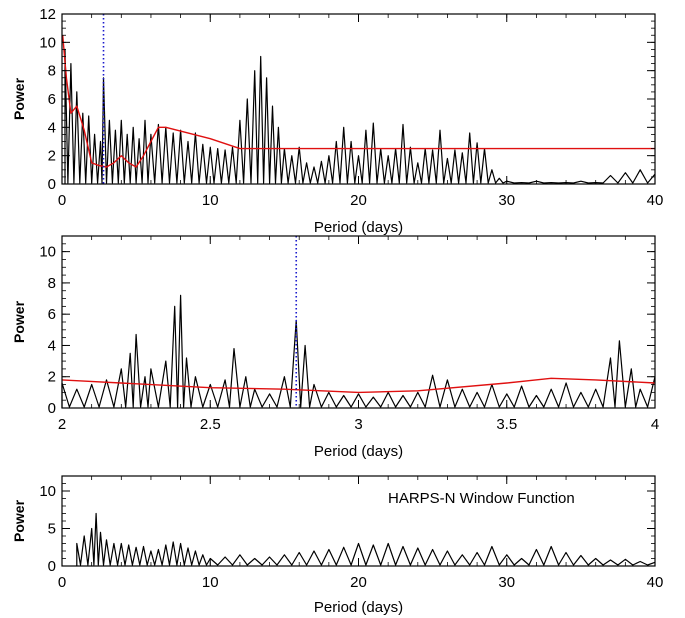 The height and width of the screenshot is (618, 685). I want to click on middle-y-tick-label: 4, so click(52, 345).